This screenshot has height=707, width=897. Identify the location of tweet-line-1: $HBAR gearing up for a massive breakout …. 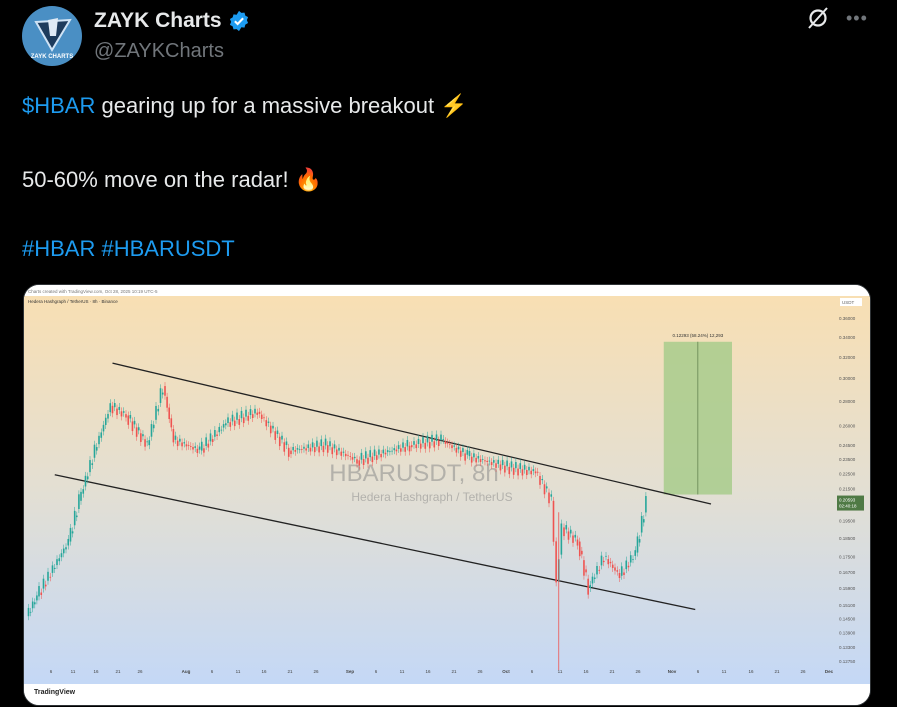
(245, 106).